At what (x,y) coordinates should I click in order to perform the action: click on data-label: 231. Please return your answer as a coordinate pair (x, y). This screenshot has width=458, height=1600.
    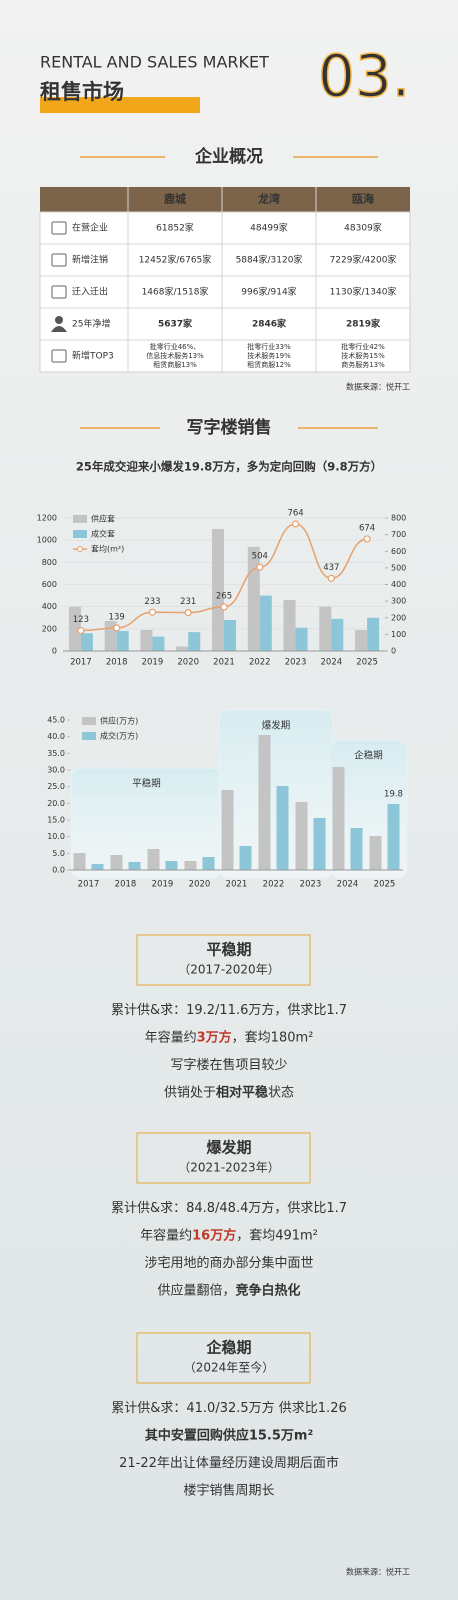
    Looking at the image, I should click on (188, 602).